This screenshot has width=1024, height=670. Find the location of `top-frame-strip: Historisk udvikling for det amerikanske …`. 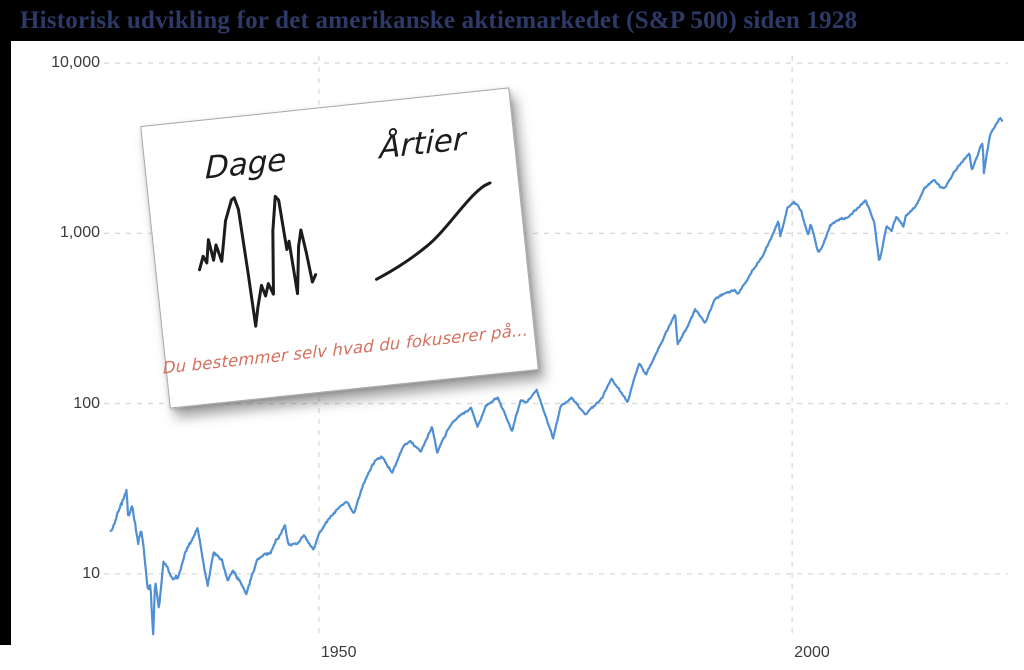

top-frame-strip: Historisk udvikling for det amerikanske … is located at coordinates (512, 20).